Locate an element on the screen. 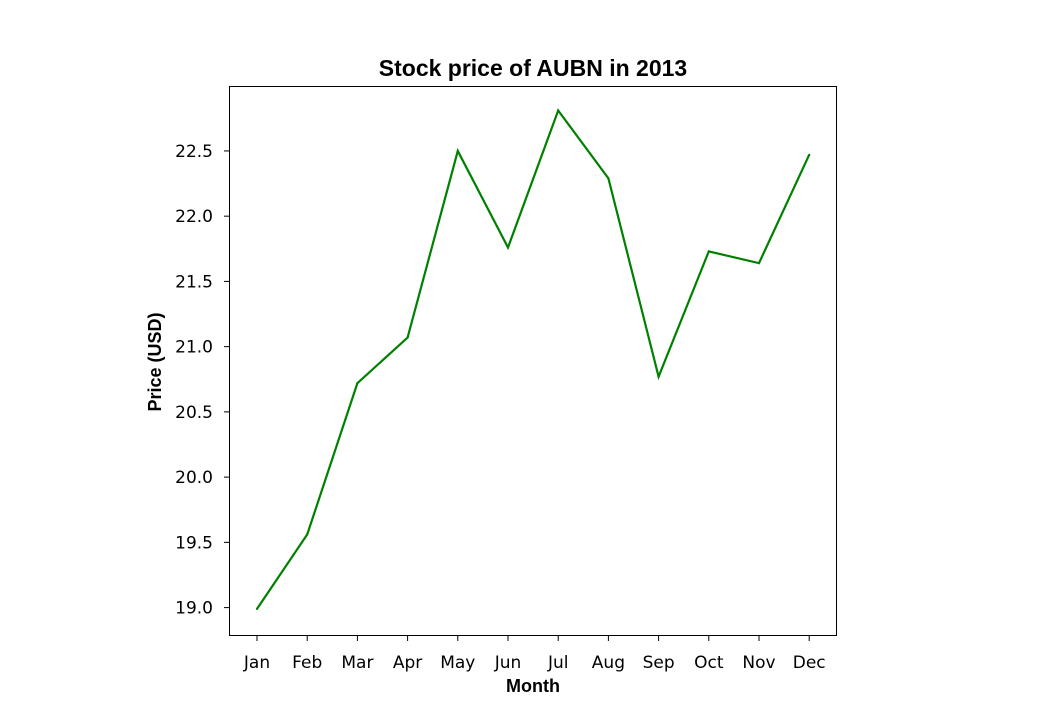 Image resolution: width=1040 pixels, height=715 pixels. y-tick-label: 21.0 is located at coordinates (194, 348).